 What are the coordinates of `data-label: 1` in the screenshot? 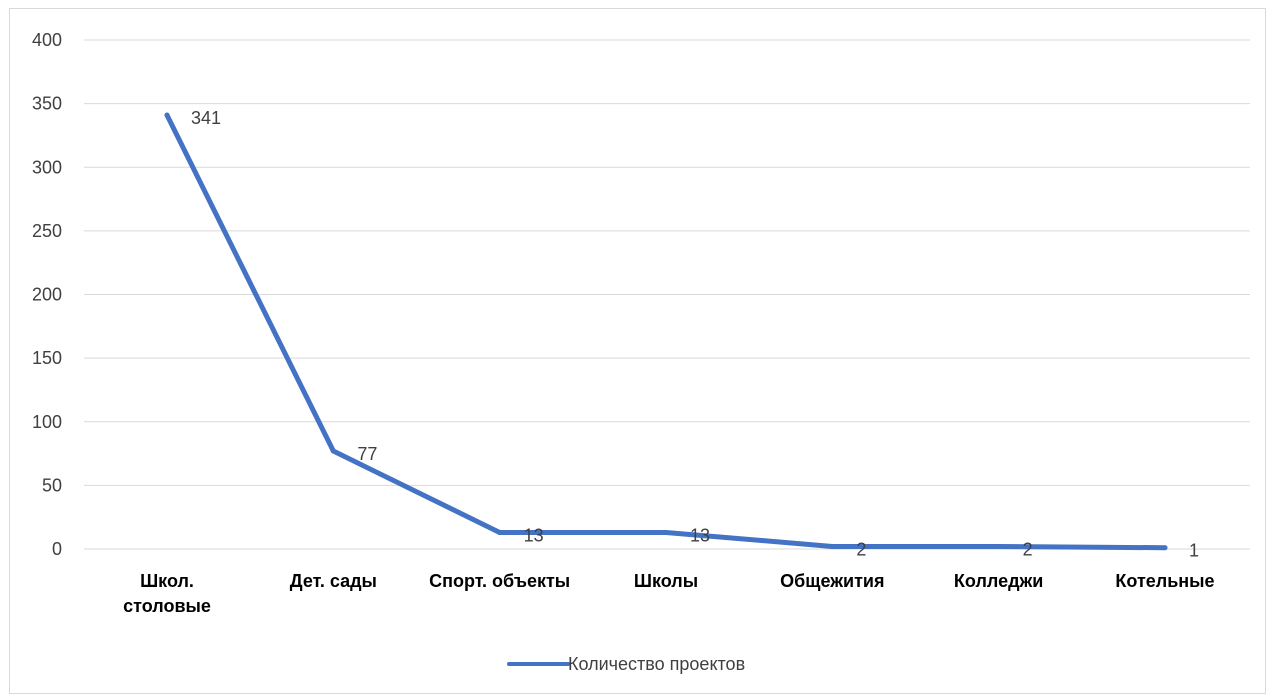 It's located at (1194, 551).